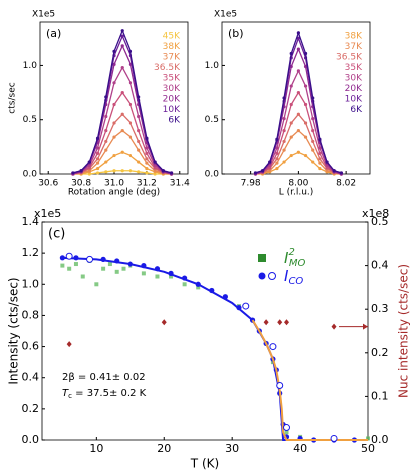 Image resolution: width=416 pixels, height=476 pixels. What do you see at coordinates (172, 89) in the screenshot?
I see `legend-label: 30K` at bounding box center [172, 89].